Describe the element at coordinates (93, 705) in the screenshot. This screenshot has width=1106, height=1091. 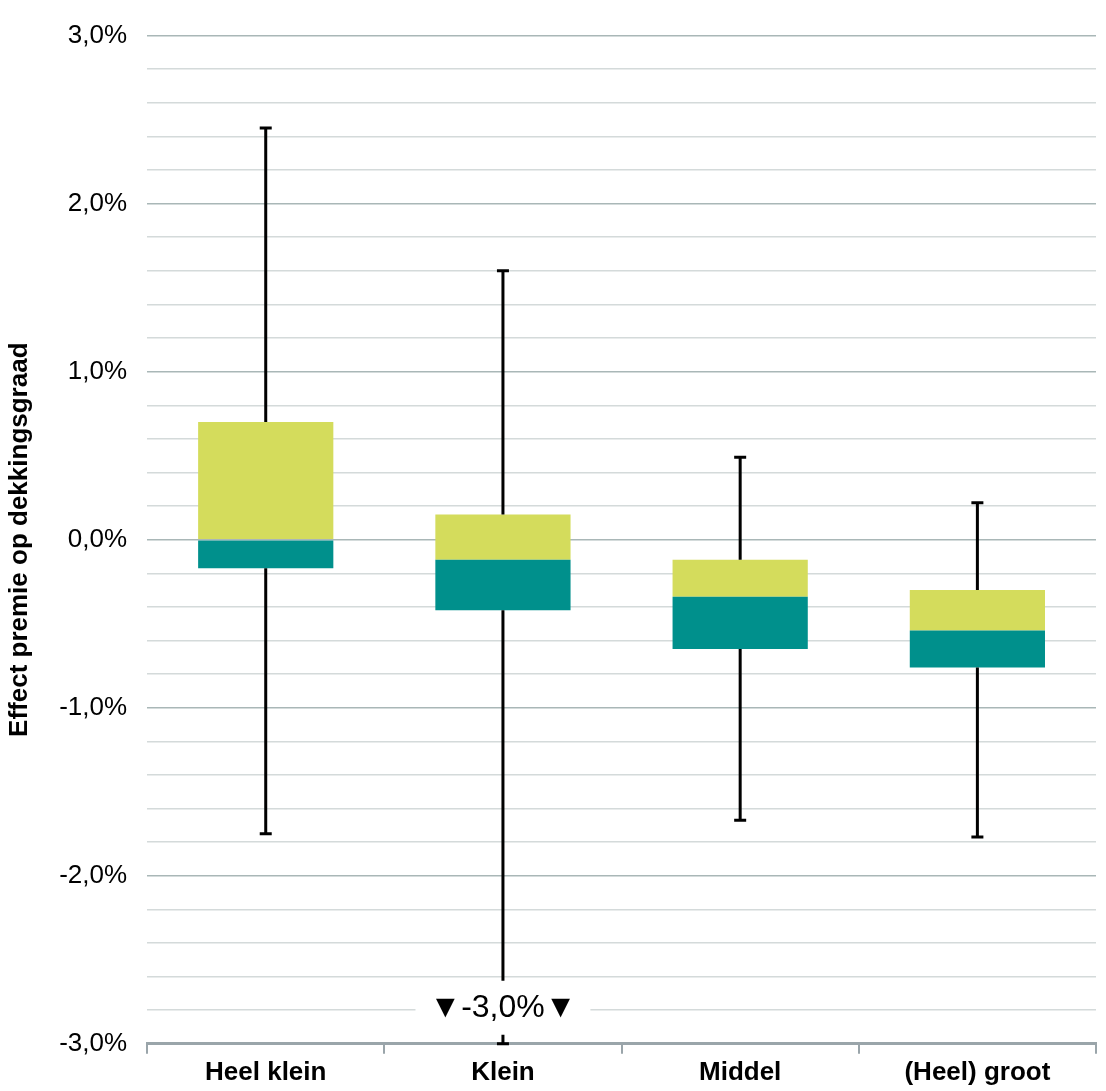
I see `y-tick-label: -1,0%` at that location.